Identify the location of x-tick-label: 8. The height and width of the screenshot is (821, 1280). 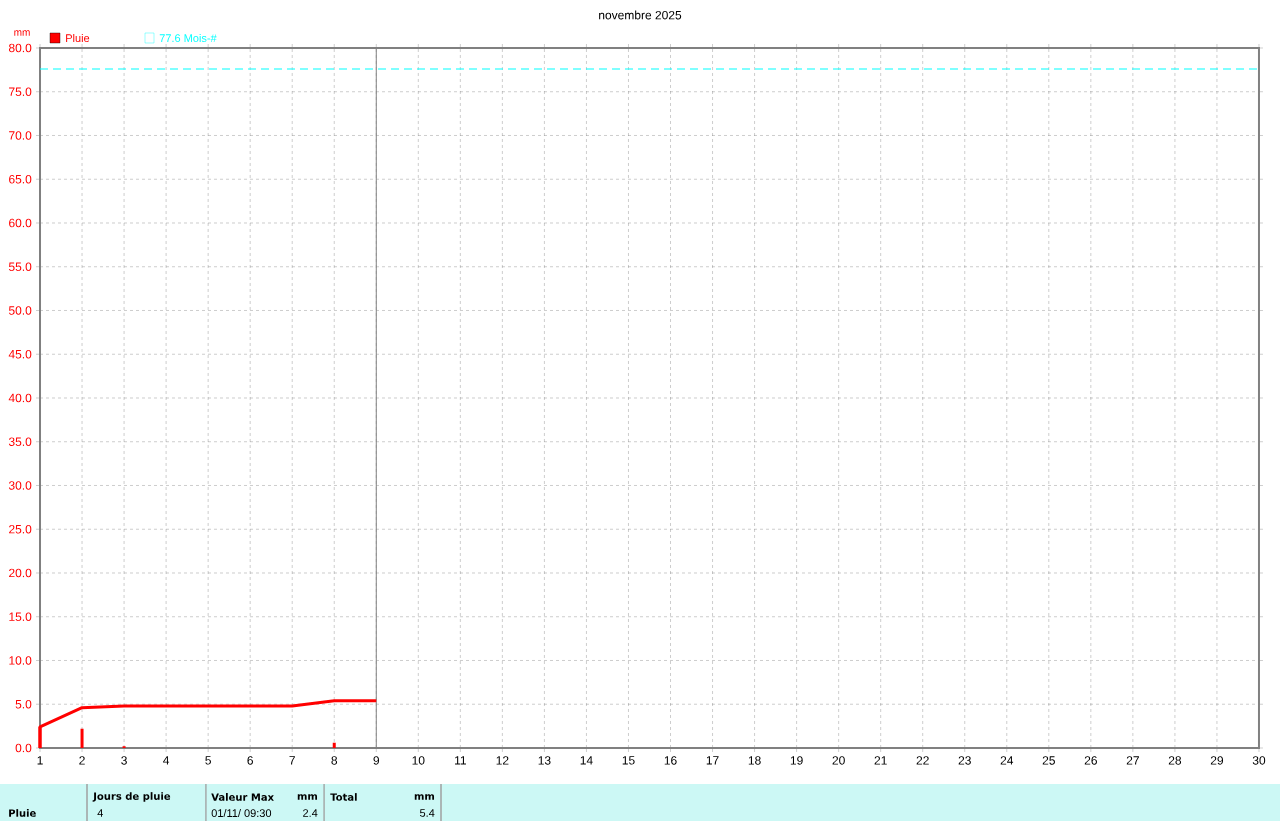
(334, 760).